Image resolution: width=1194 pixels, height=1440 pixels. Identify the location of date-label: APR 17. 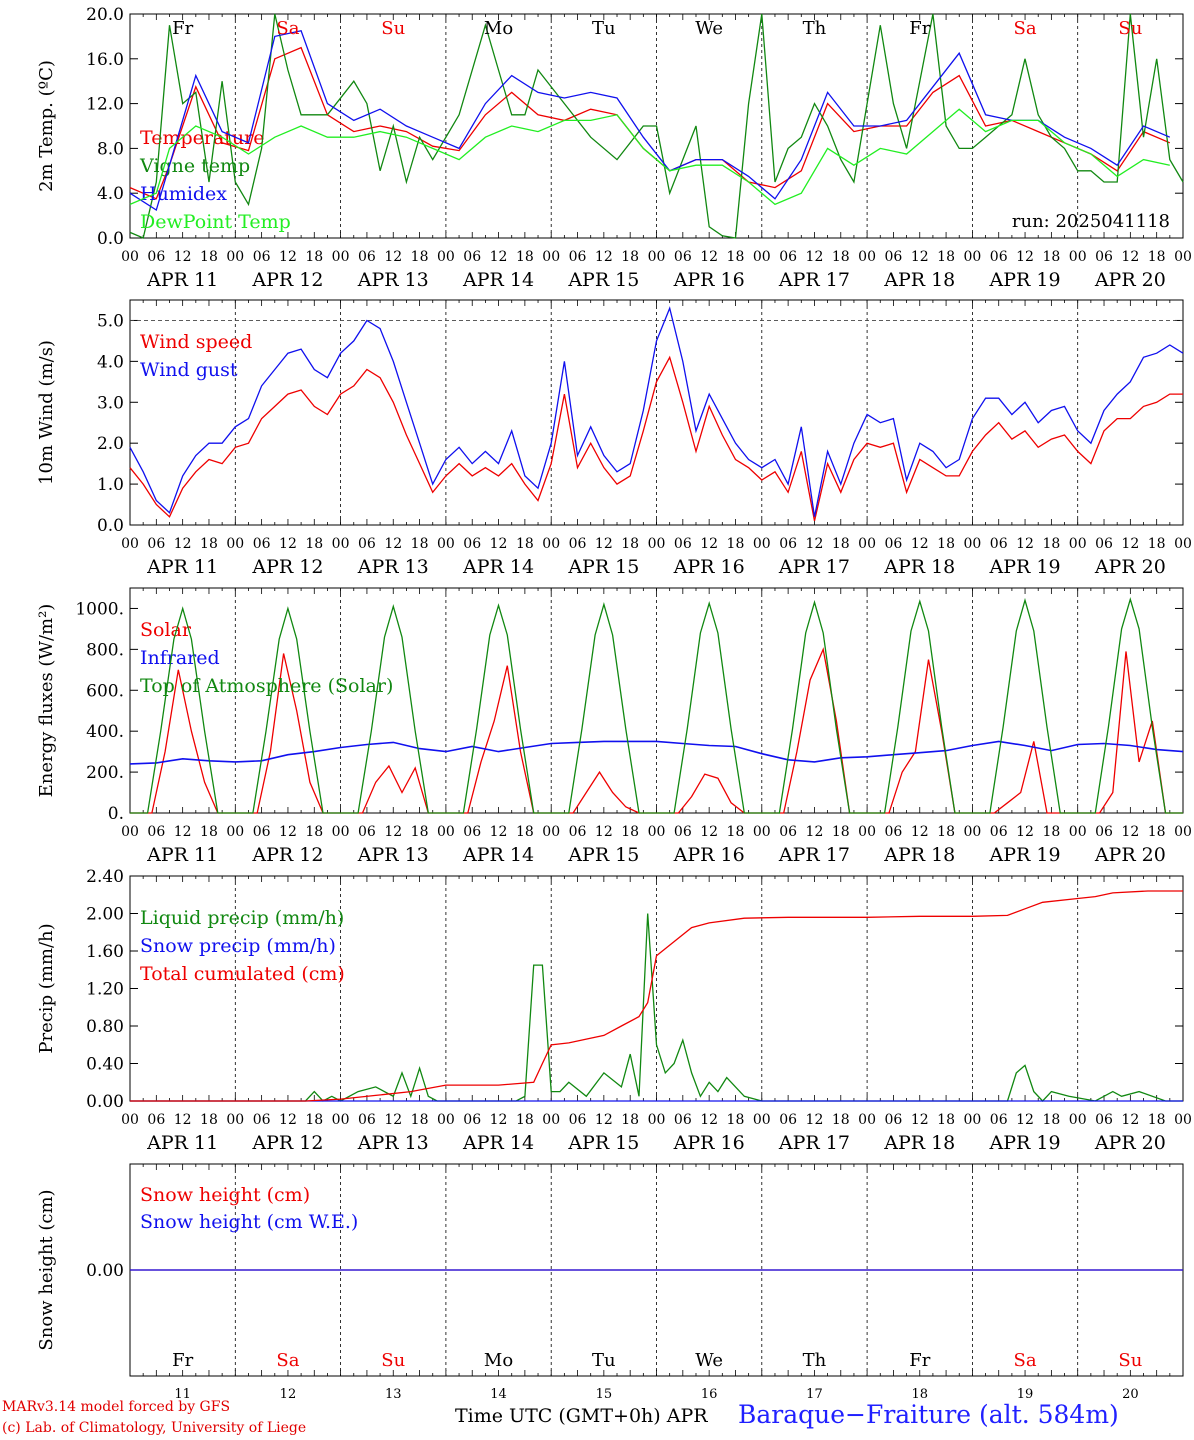
(814, 280).